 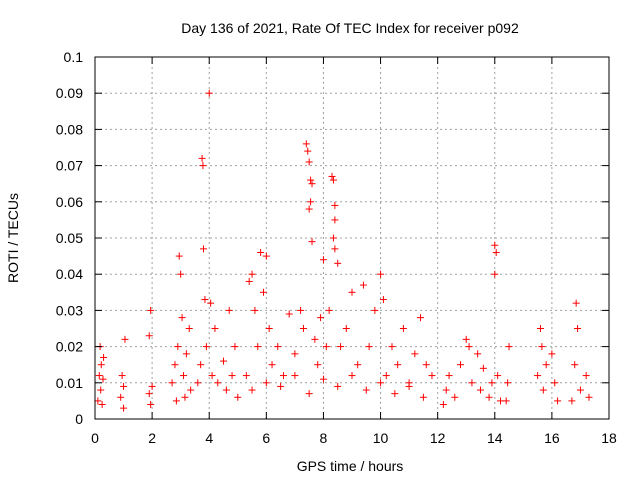 I want to click on y-tick-label: 0.08, so click(x=69, y=129).